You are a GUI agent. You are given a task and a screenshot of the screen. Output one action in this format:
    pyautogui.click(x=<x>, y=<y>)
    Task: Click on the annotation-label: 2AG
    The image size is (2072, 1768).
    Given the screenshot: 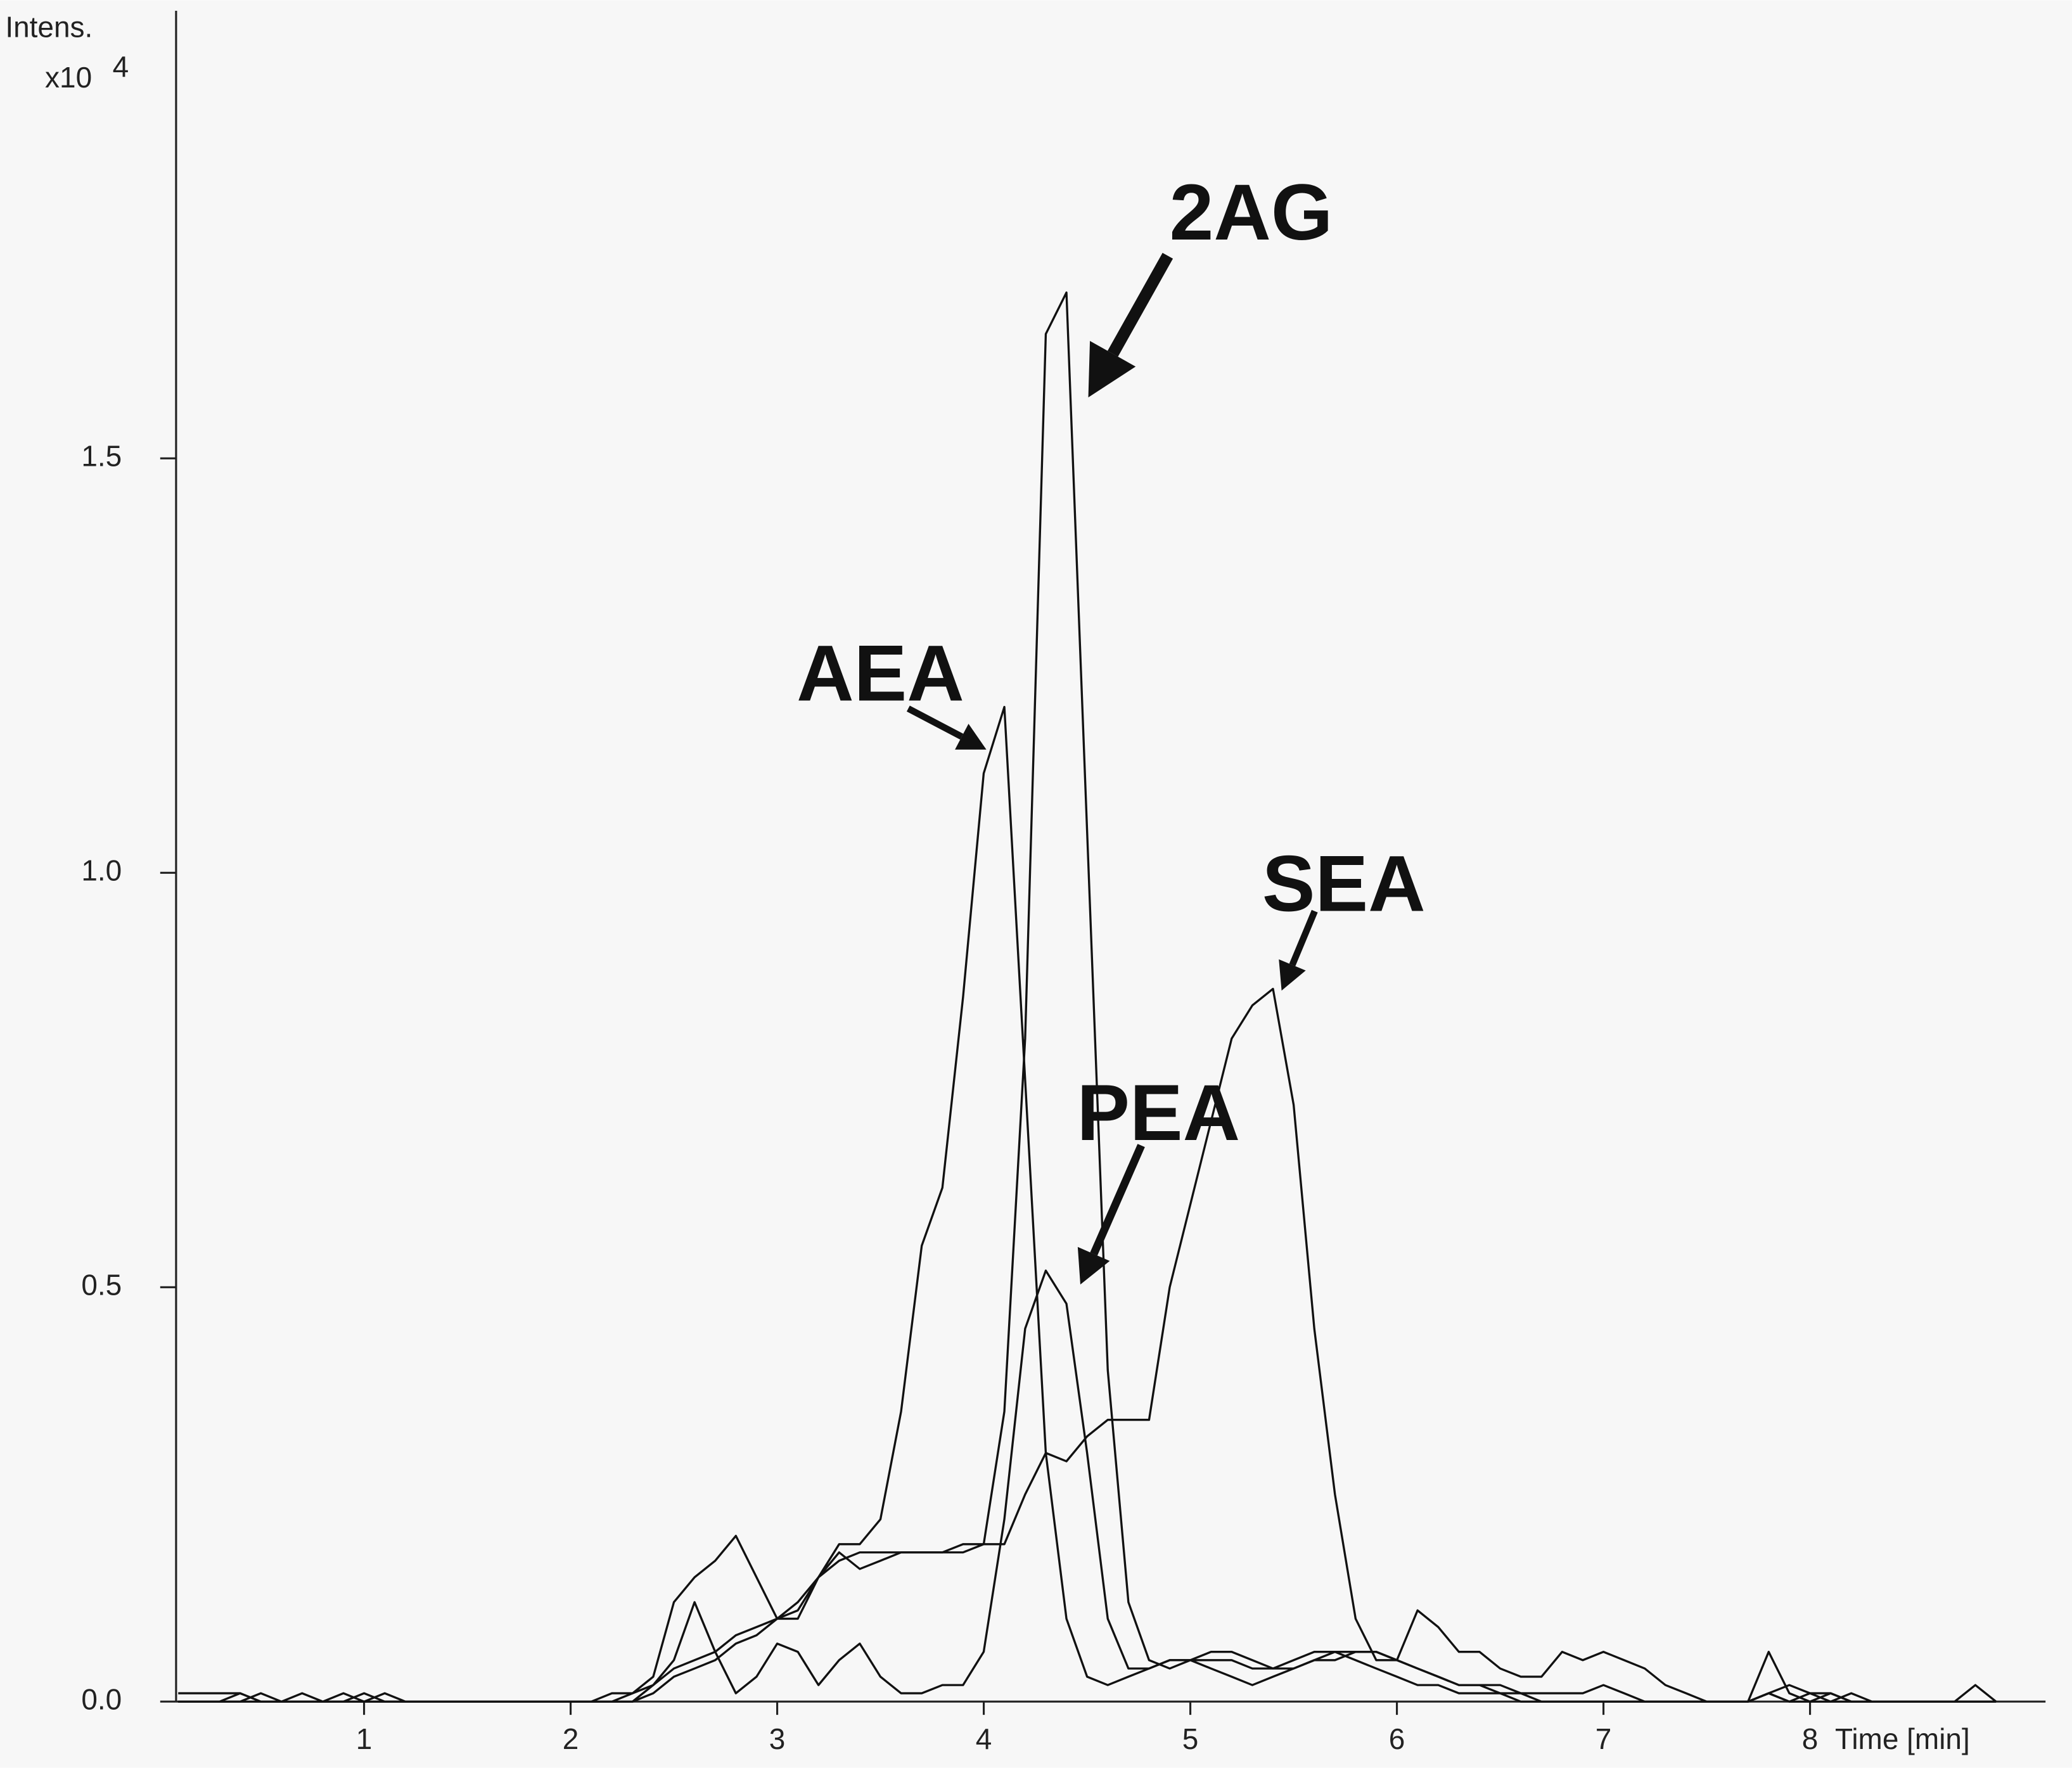 What is the action you would take?
    pyautogui.click(x=1251, y=212)
    